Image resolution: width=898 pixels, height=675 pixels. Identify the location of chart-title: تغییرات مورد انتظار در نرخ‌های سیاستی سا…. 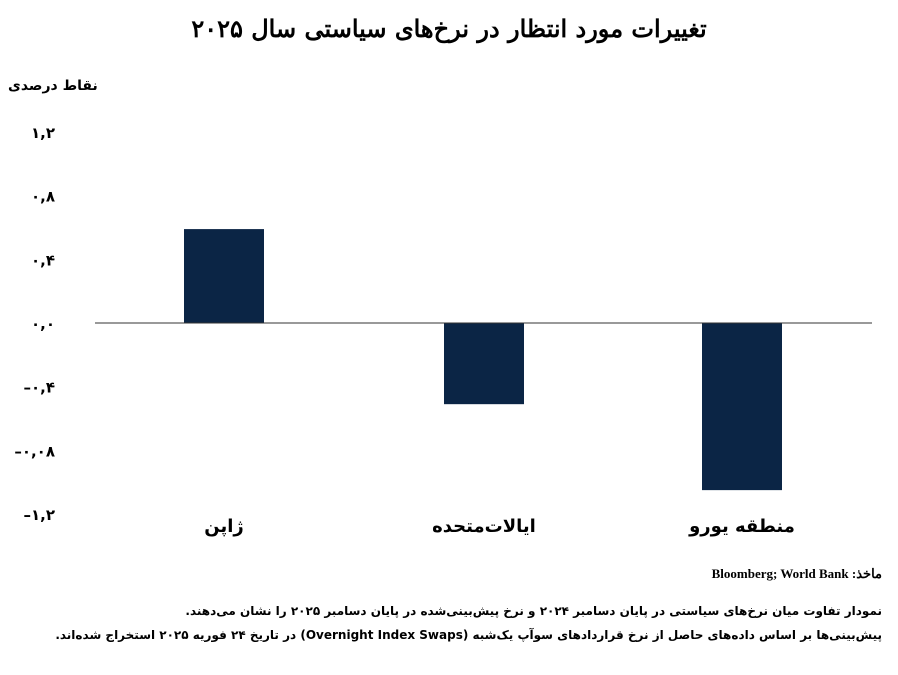
(449, 28).